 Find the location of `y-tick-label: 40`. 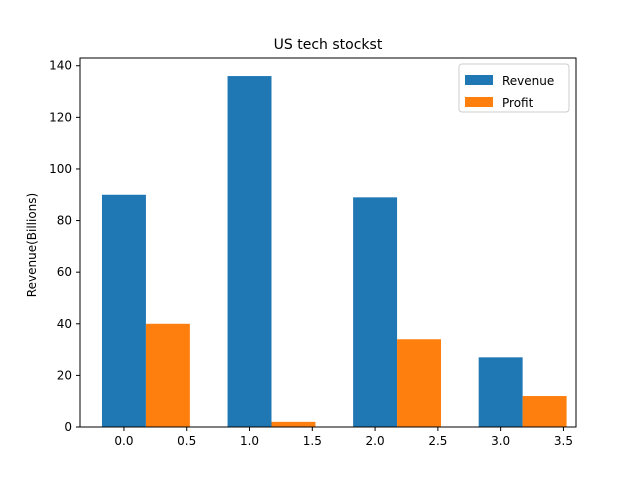

y-tick-label: 40 is located at coordinates (64, 324).